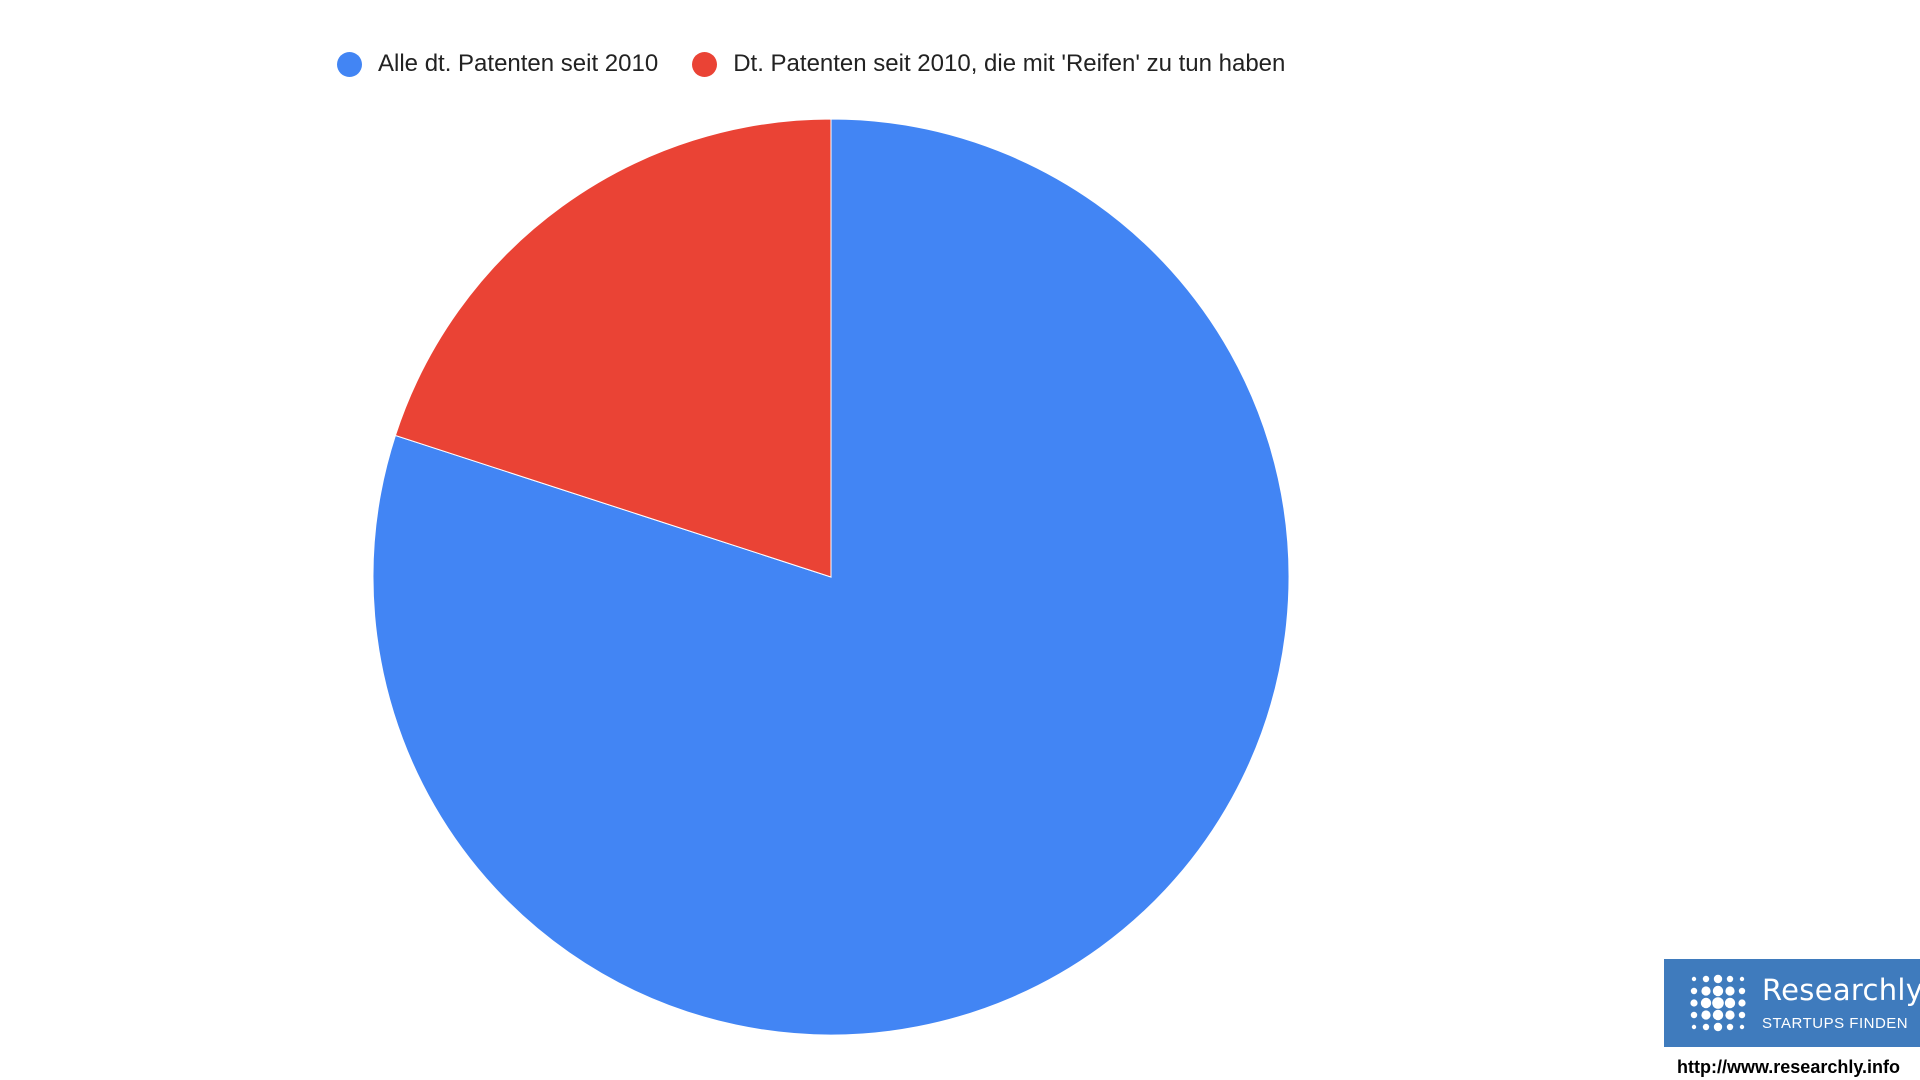 The height and width of the screenshot is (1080, 1920). Describe the element at coordinates (1841, 990) in the screenshot. I see `logo-name: Researchly` at that location.